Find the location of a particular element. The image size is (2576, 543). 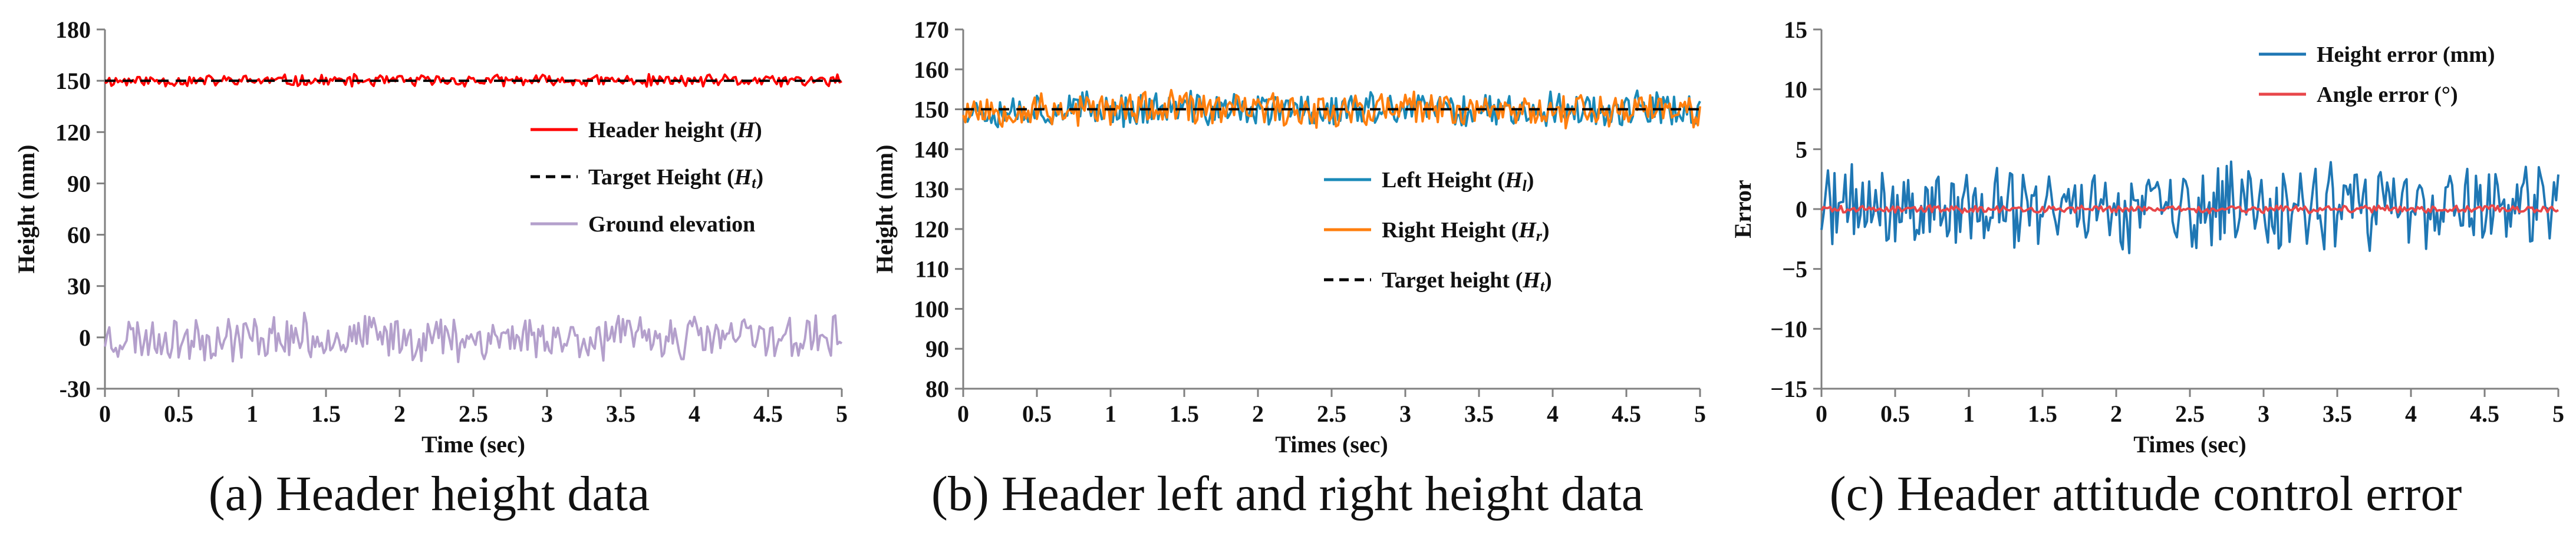

y-tick-label: 5 is located at coordinates (1801, 149).